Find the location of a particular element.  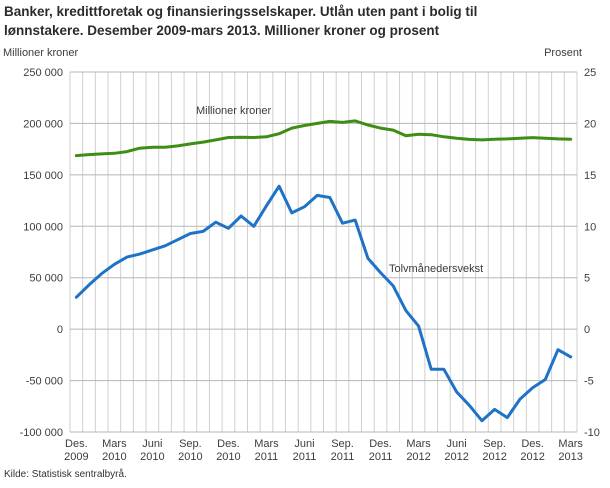

svg-text: 150 000 is located at coordinates (43, 176).